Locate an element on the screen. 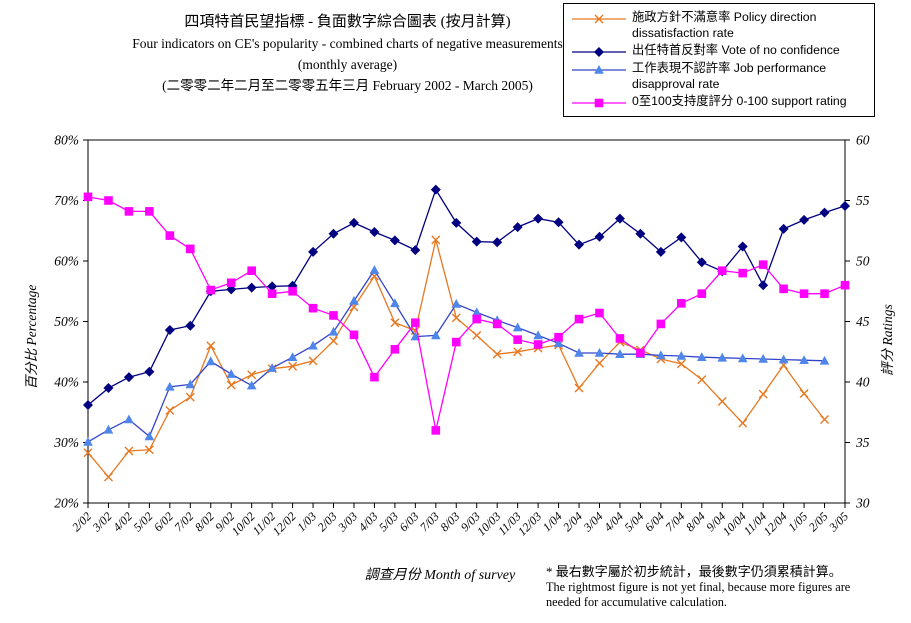 The height and width of the screenshot is (623, 911). svg-text: 6/02 is located at coordinates (163, 521).